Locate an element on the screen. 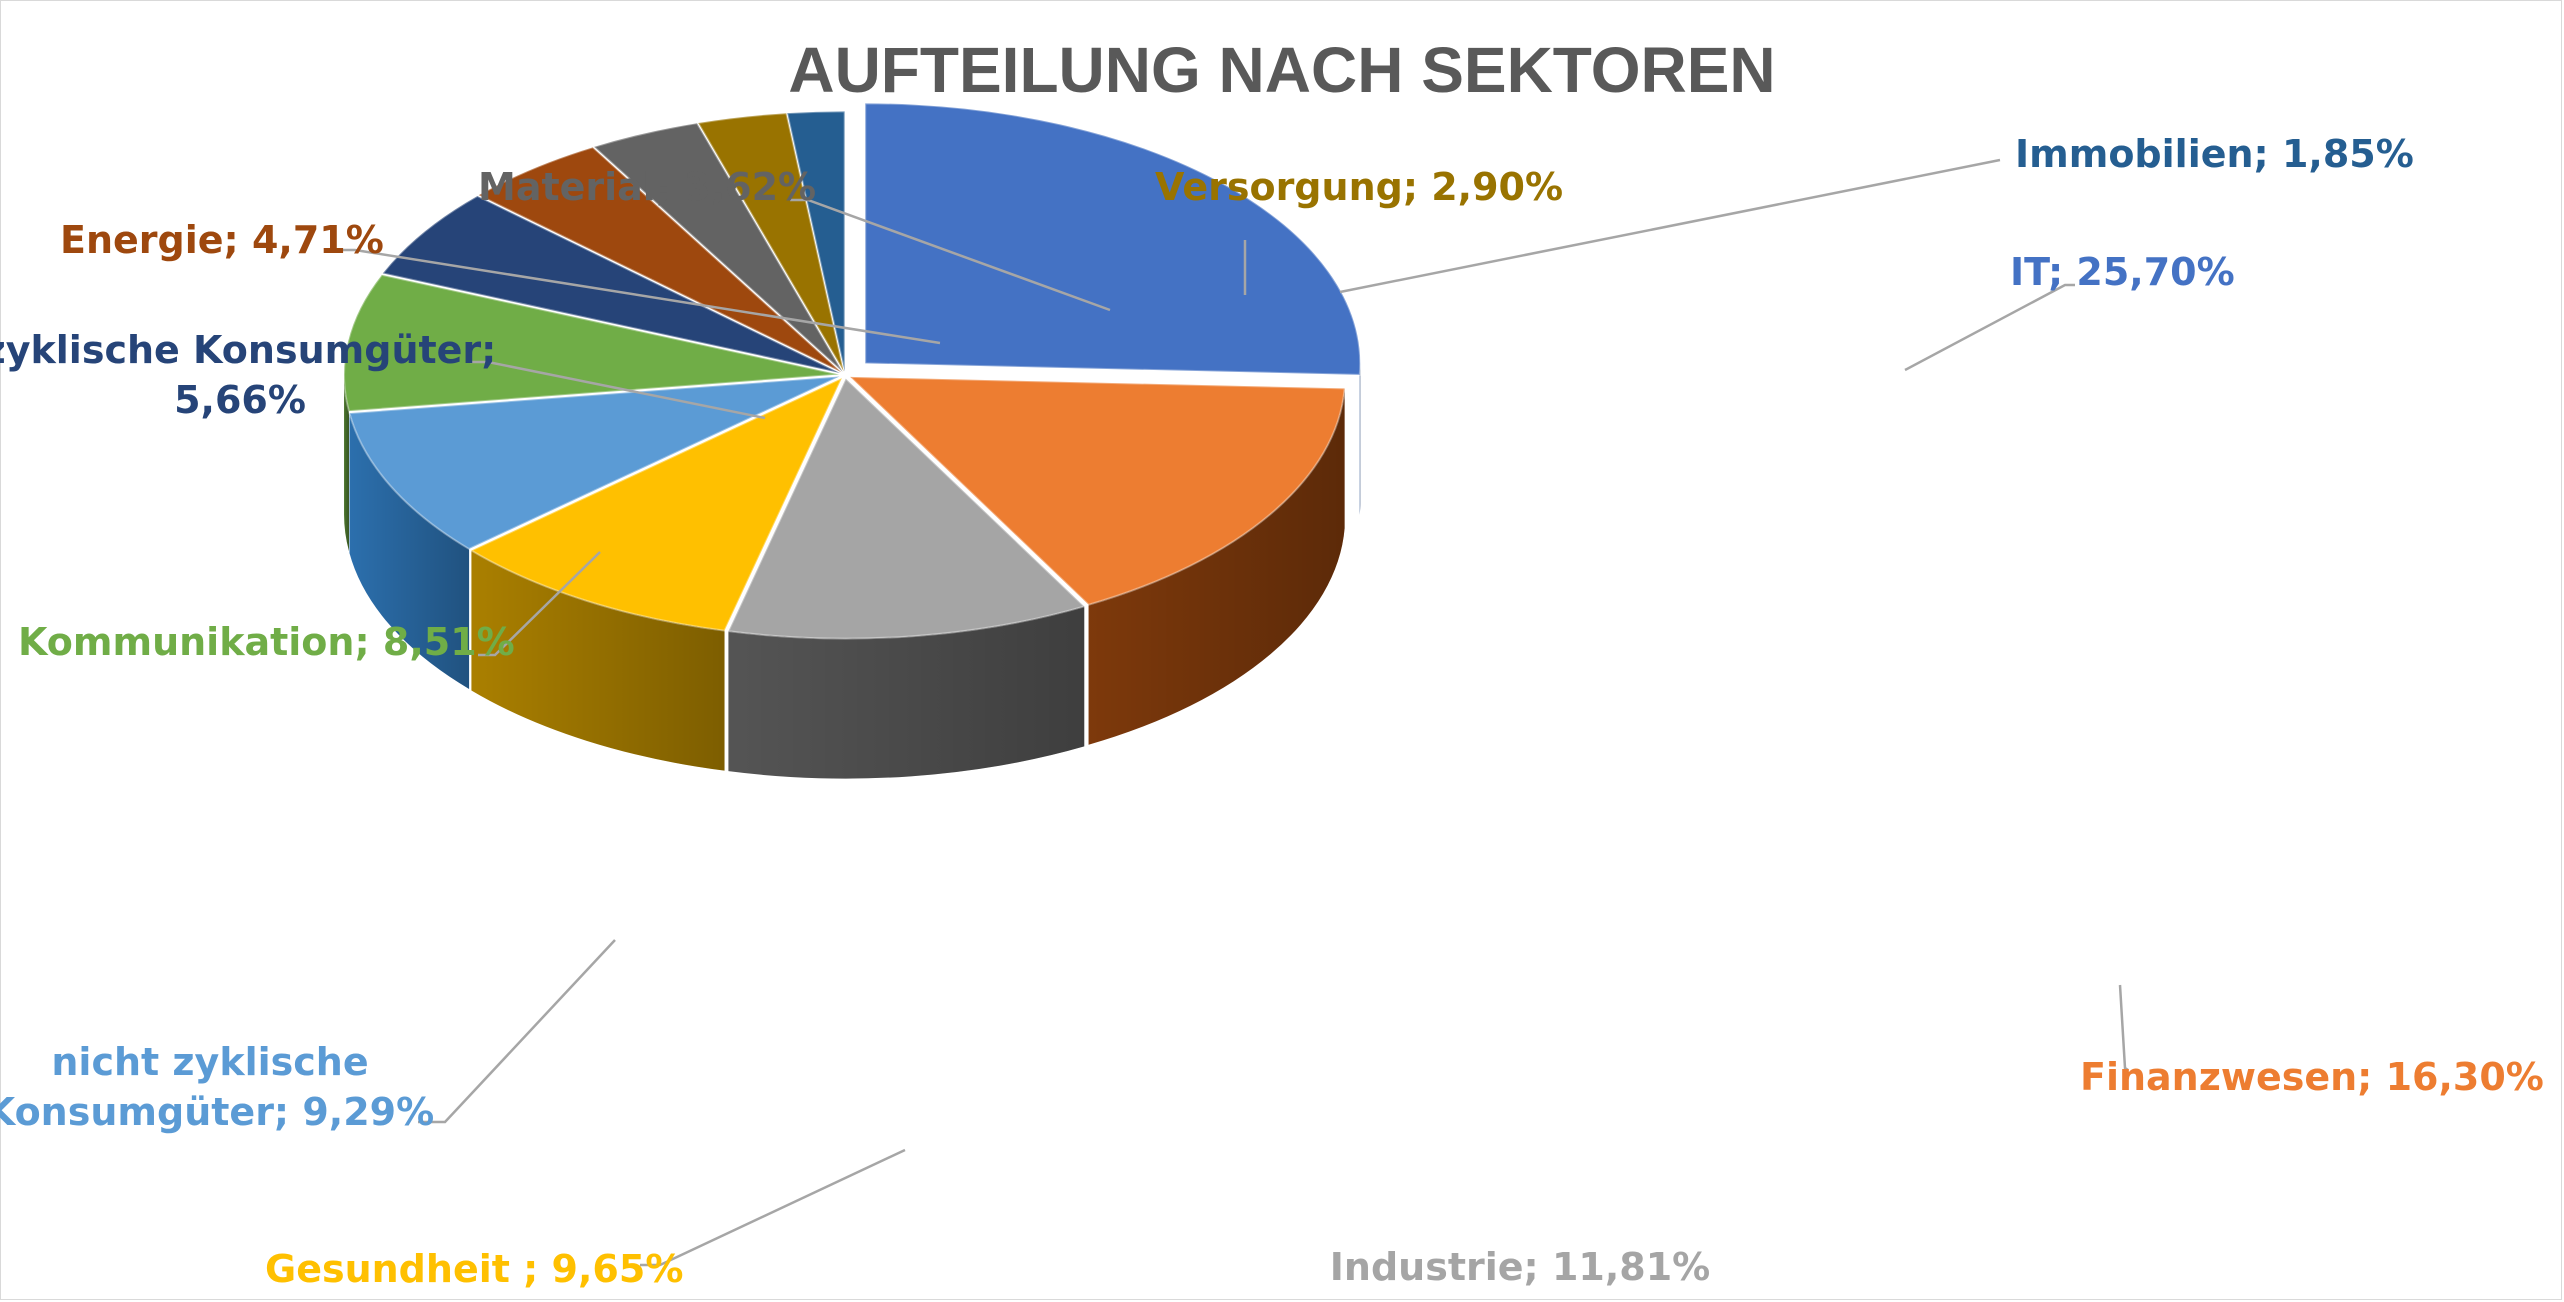 The width and height of the screenshot is (2564, 1302). slice-material is located at coordinates (718, 247).